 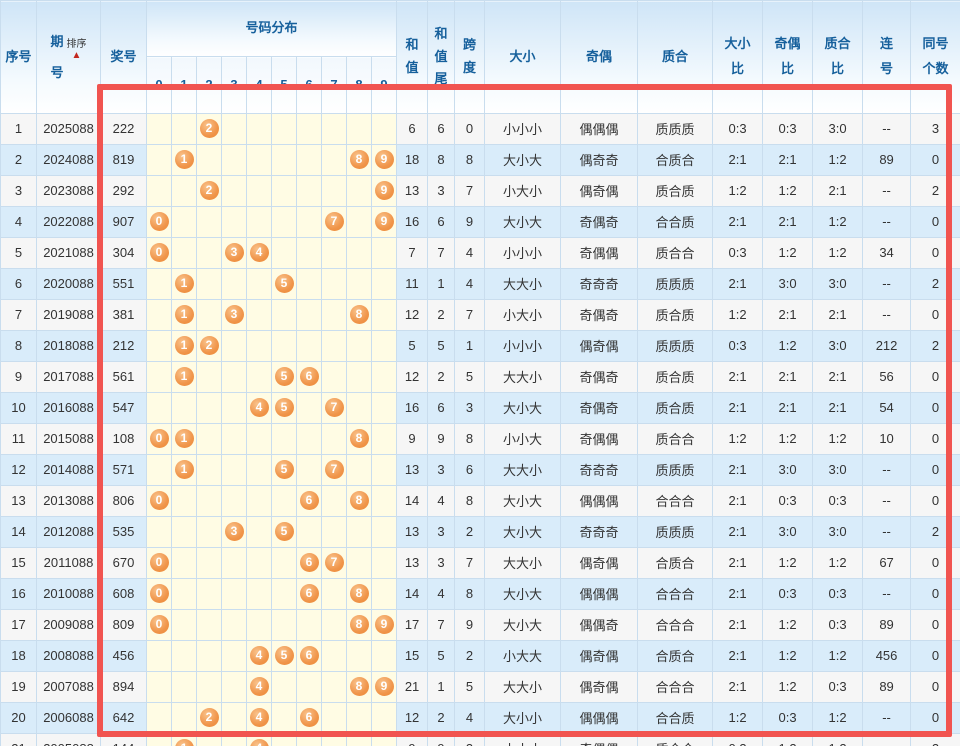 I want to click on cell-size-pattern: 小小小, so click(x=523, y=128).